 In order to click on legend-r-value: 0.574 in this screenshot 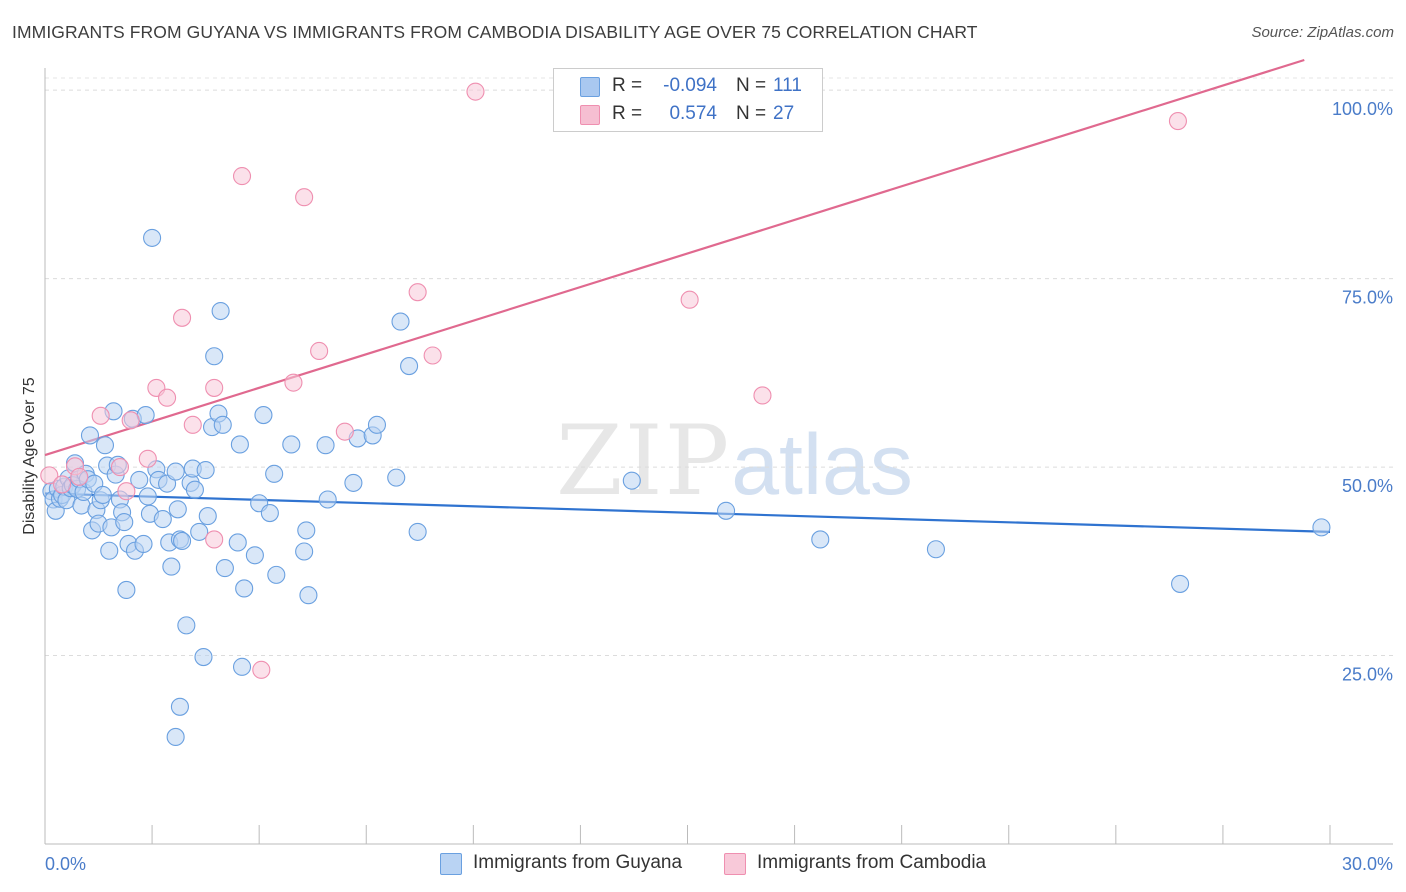, I will do `click(693, 113)`.